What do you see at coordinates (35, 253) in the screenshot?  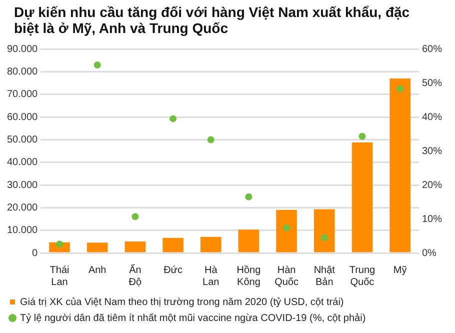 I see `y-tick-label: 0` at bounding box center [35, 253].